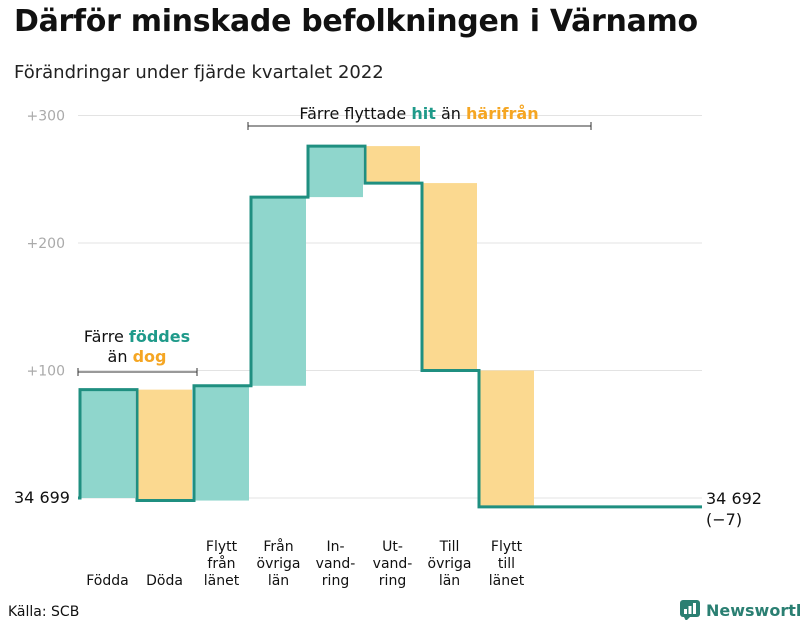  Describe the element at coordinates (753, 610) in the screenshot. I see `brand-name: Newsworthy` at that location.